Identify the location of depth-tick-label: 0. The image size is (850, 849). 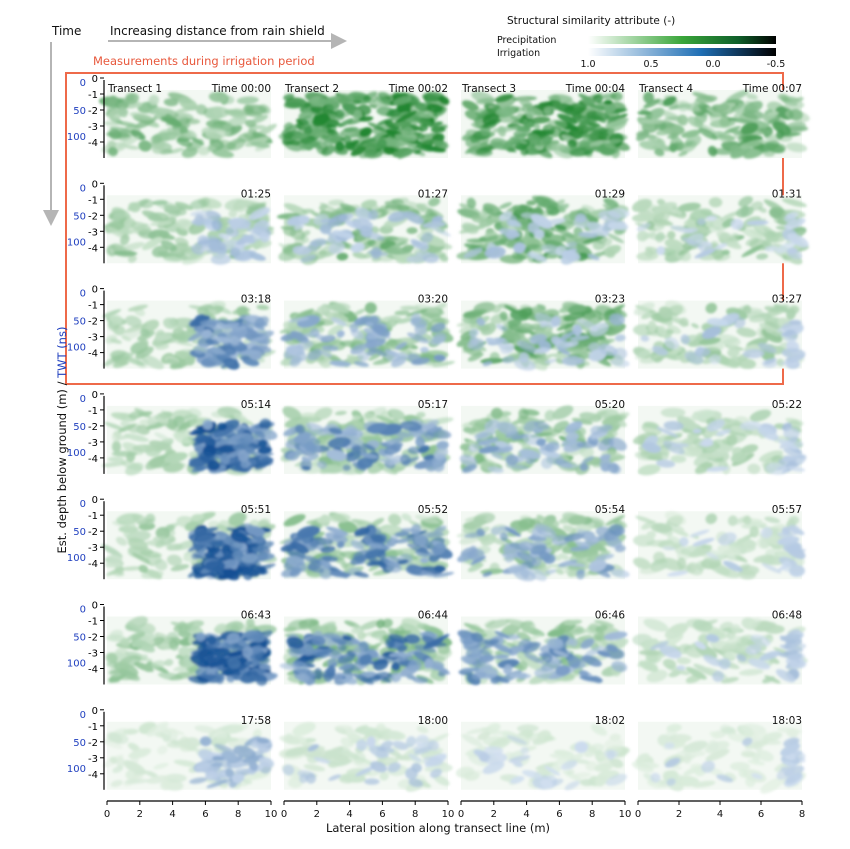
(95, 79).